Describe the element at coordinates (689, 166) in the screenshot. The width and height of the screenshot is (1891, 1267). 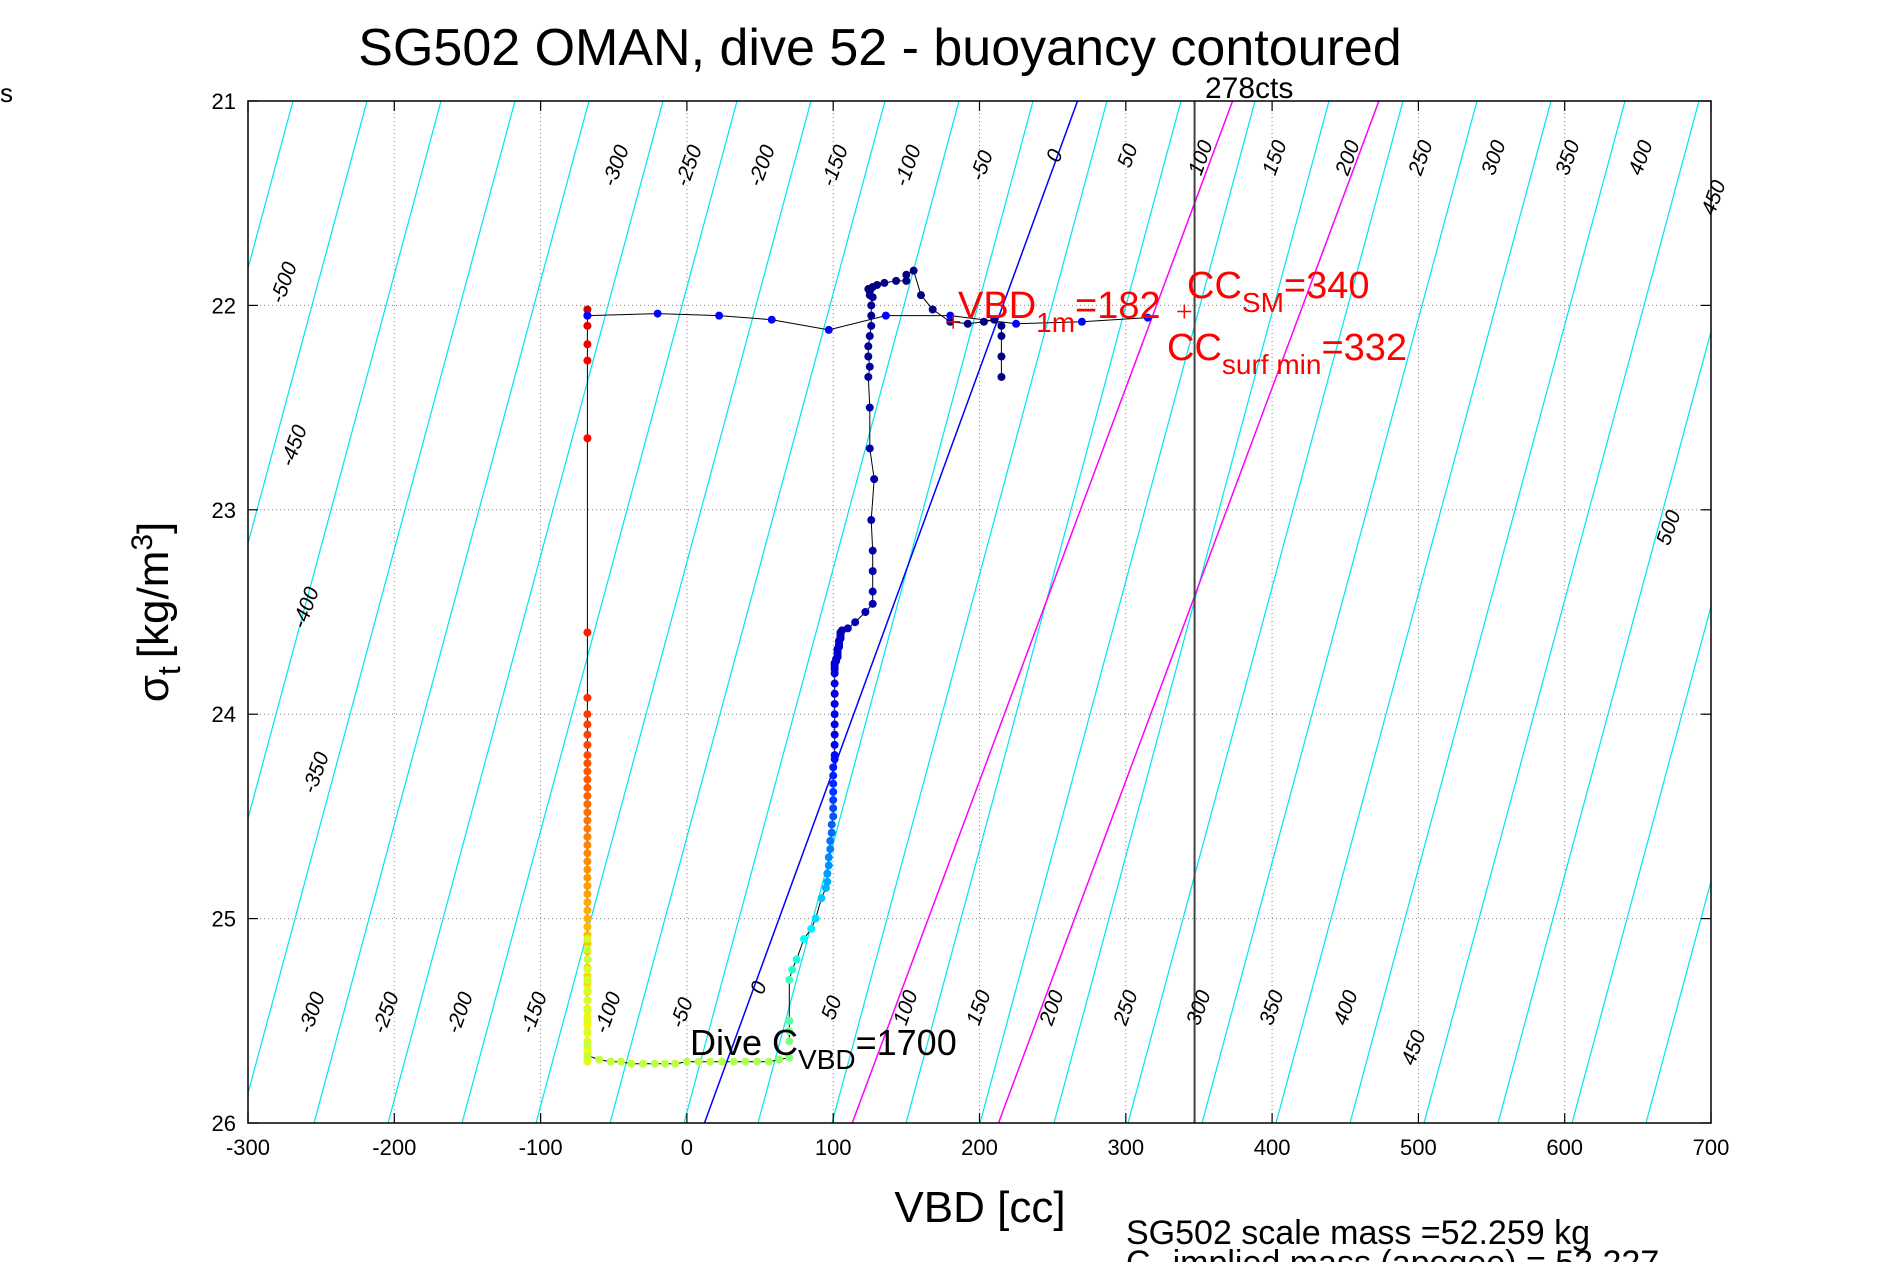
I see `contour-label-top: -250` at that location.